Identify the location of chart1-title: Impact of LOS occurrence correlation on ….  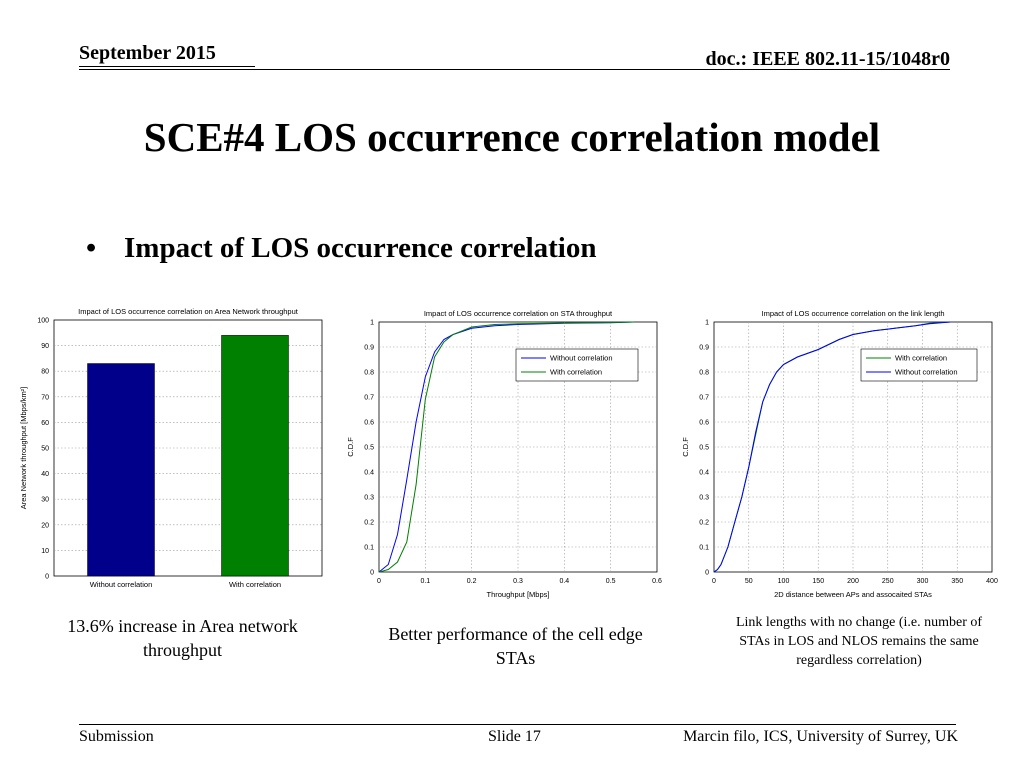
(518, 313).